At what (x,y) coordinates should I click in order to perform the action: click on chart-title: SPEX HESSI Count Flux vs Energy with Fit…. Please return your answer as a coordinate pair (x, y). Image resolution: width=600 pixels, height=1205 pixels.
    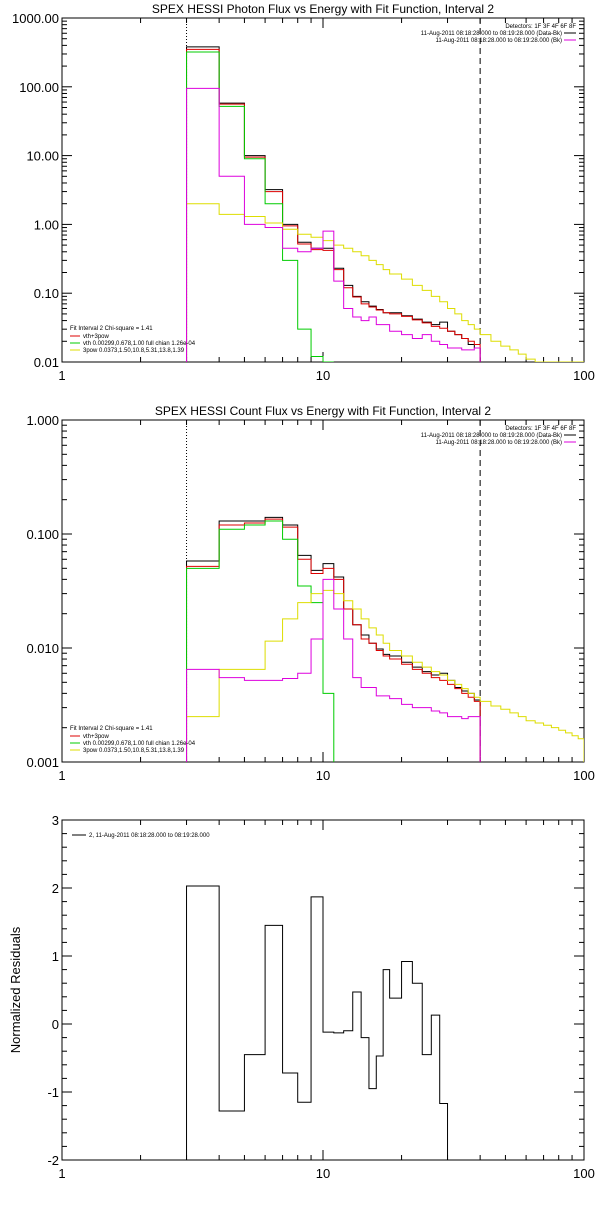
    Looking at the image, I should click on (323, 411).